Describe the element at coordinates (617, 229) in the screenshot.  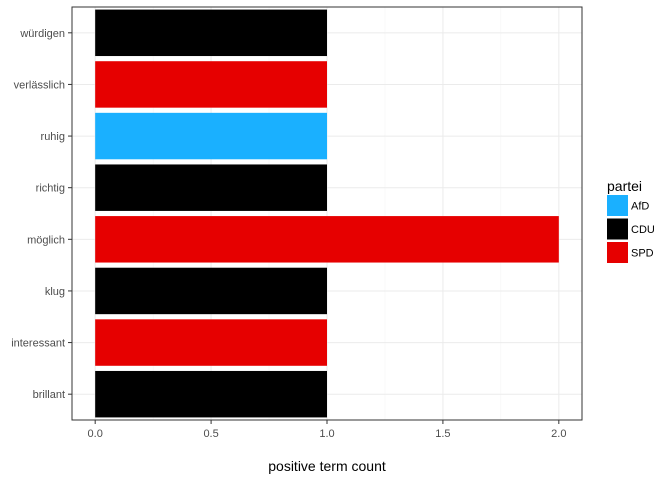
I see `legend-key-CDU` at that location.